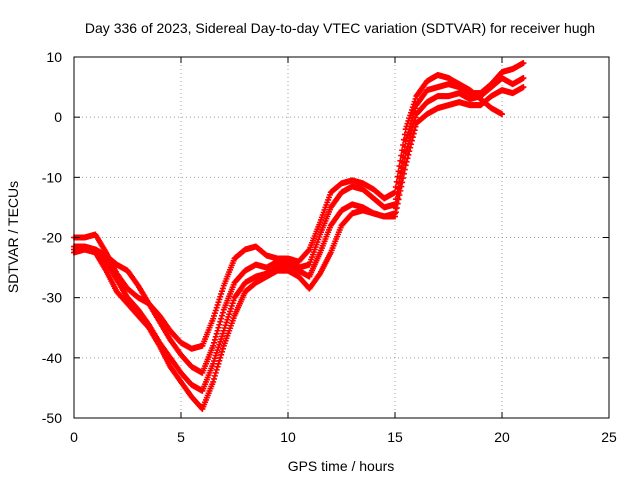 The height and width of the screenshot is (480, 640). What do you see at coordinates (52, 418) in the screenshot?
I see `y-tick-label: -50` at bounding box center [52, 418].